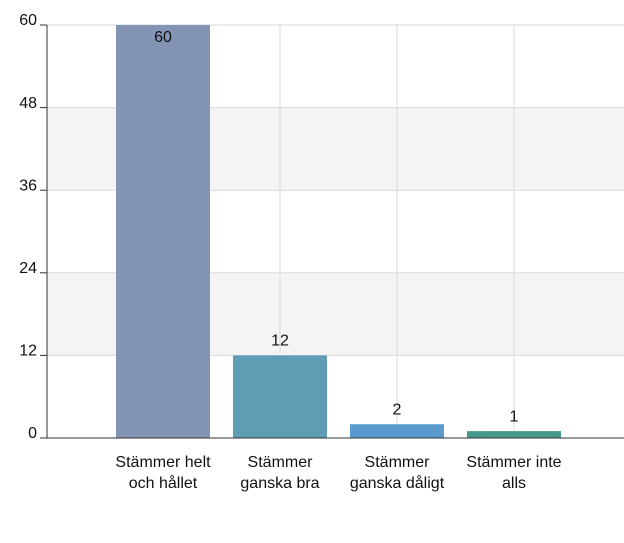 The image size is (624, 543). I want to click on y-tick-label: 12, so click(28, 351).